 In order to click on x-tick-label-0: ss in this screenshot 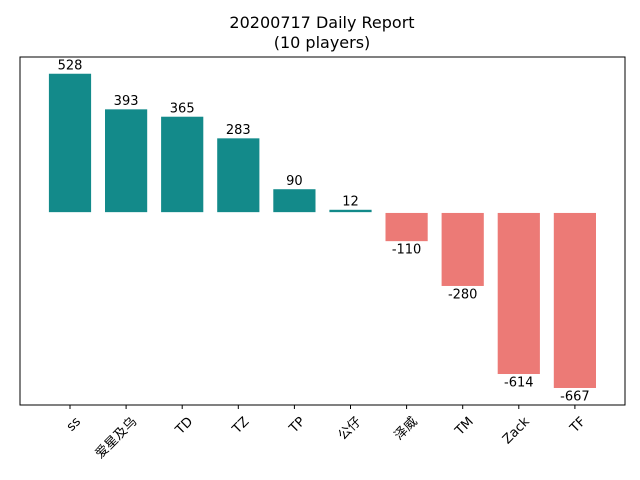, I will do `click(74, 424)`.